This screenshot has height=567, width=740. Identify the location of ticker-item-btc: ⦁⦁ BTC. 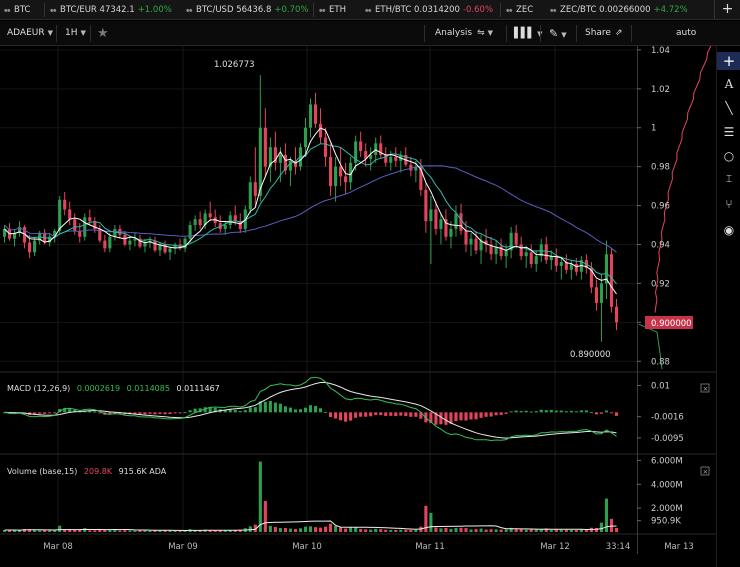
(17, 9).